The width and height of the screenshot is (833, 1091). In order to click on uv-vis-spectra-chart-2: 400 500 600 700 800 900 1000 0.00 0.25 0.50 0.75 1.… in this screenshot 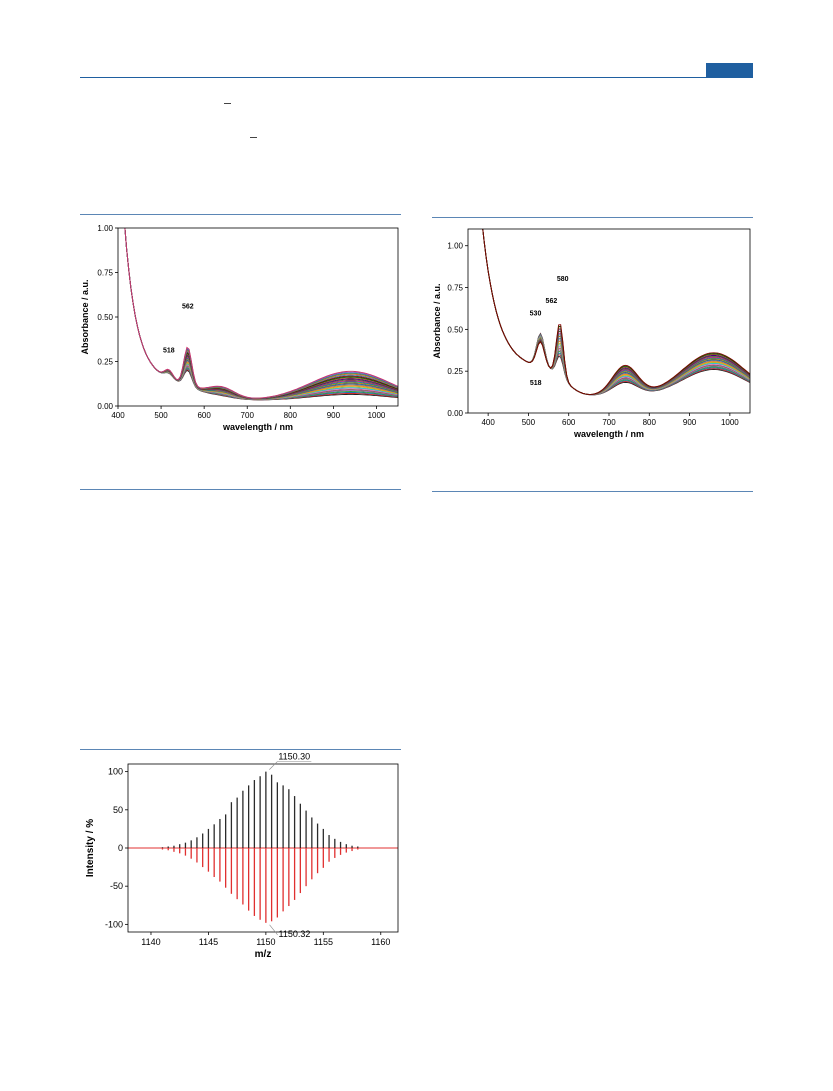, I will do `click(592, 335)`.